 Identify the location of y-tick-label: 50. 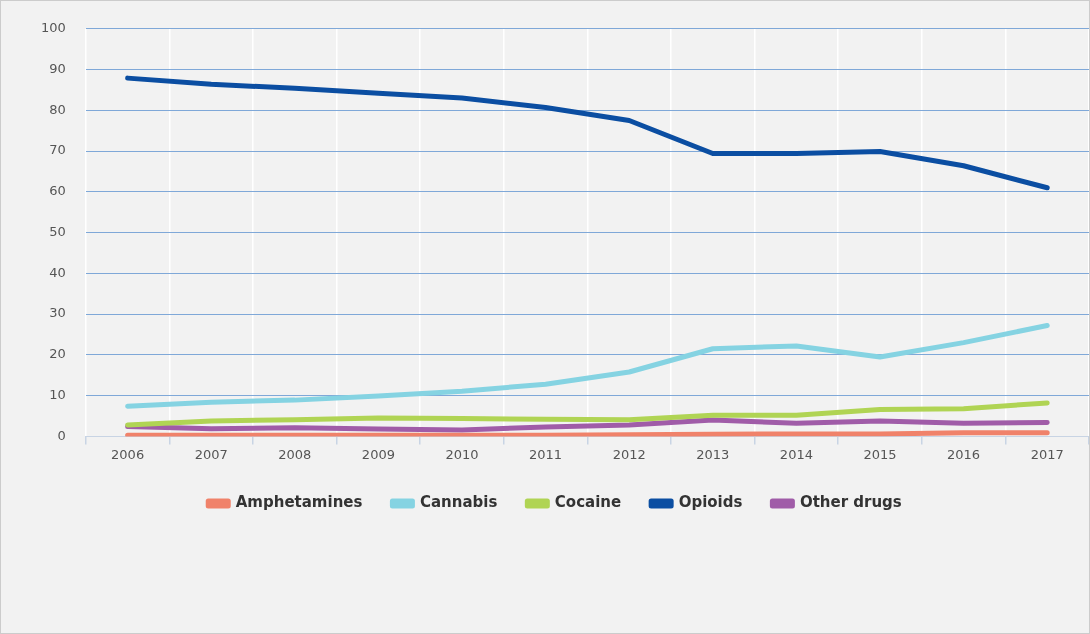
(57, 231).